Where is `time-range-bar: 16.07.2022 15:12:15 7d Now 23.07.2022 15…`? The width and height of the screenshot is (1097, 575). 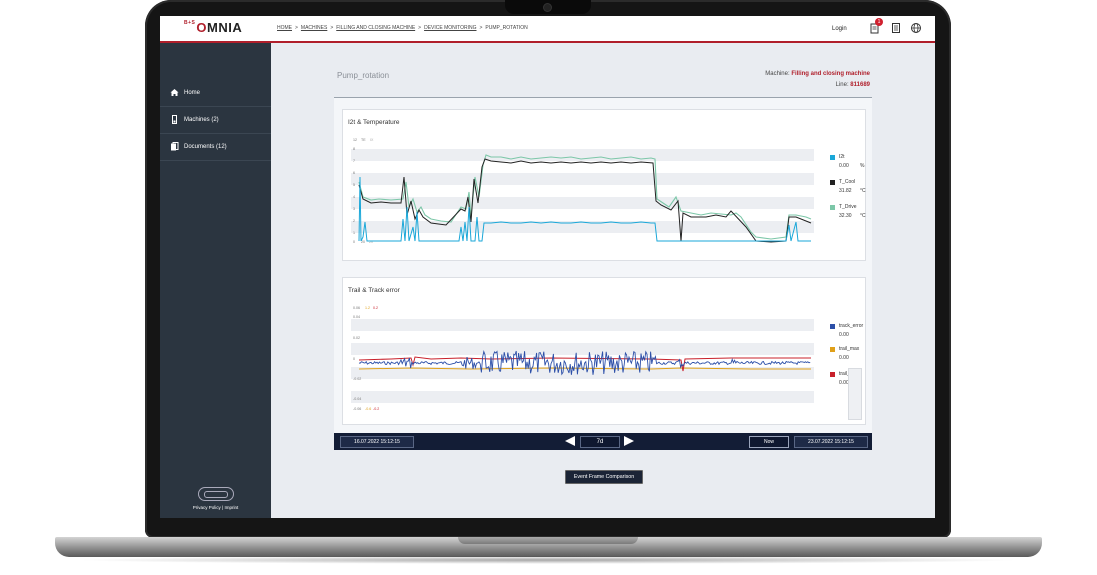
time-range-bar: 16.07.2022 15:12:15 7d Now 23.07.2022 15… is located at coordinates (603, 441).